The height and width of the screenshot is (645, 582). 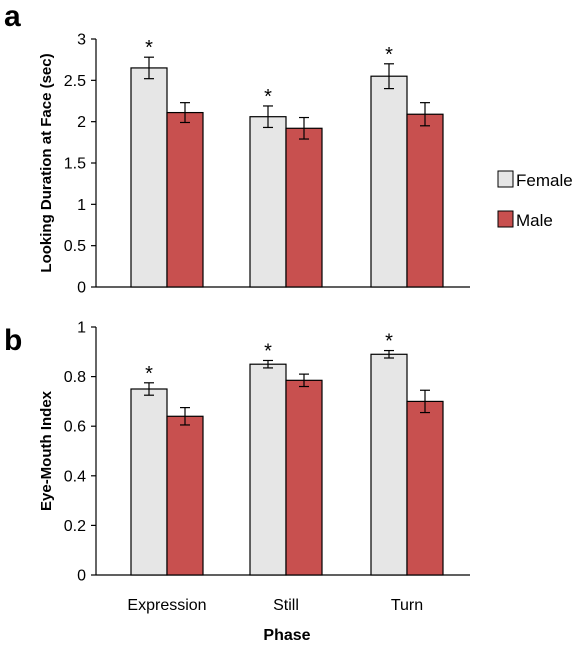 I want to click on legend-male-swatch, so click(x=505, y=219).